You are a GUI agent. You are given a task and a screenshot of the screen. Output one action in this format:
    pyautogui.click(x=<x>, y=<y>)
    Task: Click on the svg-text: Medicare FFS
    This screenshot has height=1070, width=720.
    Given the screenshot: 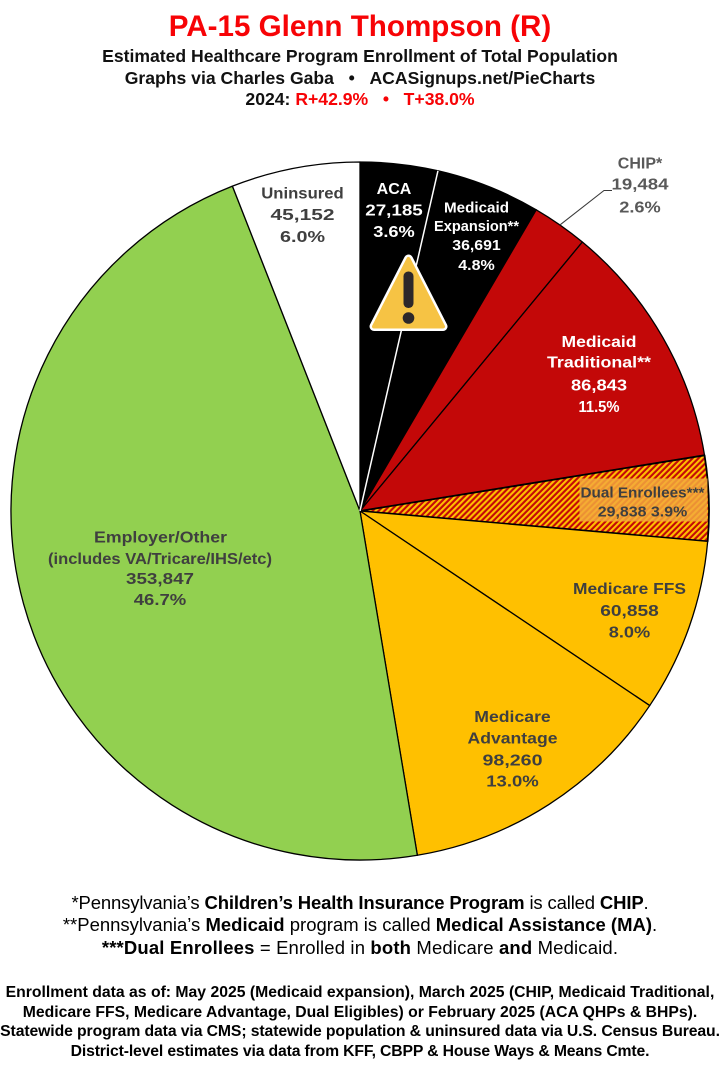 What is the action you would take?
    pyautogui.click(x=629, y=589)
    